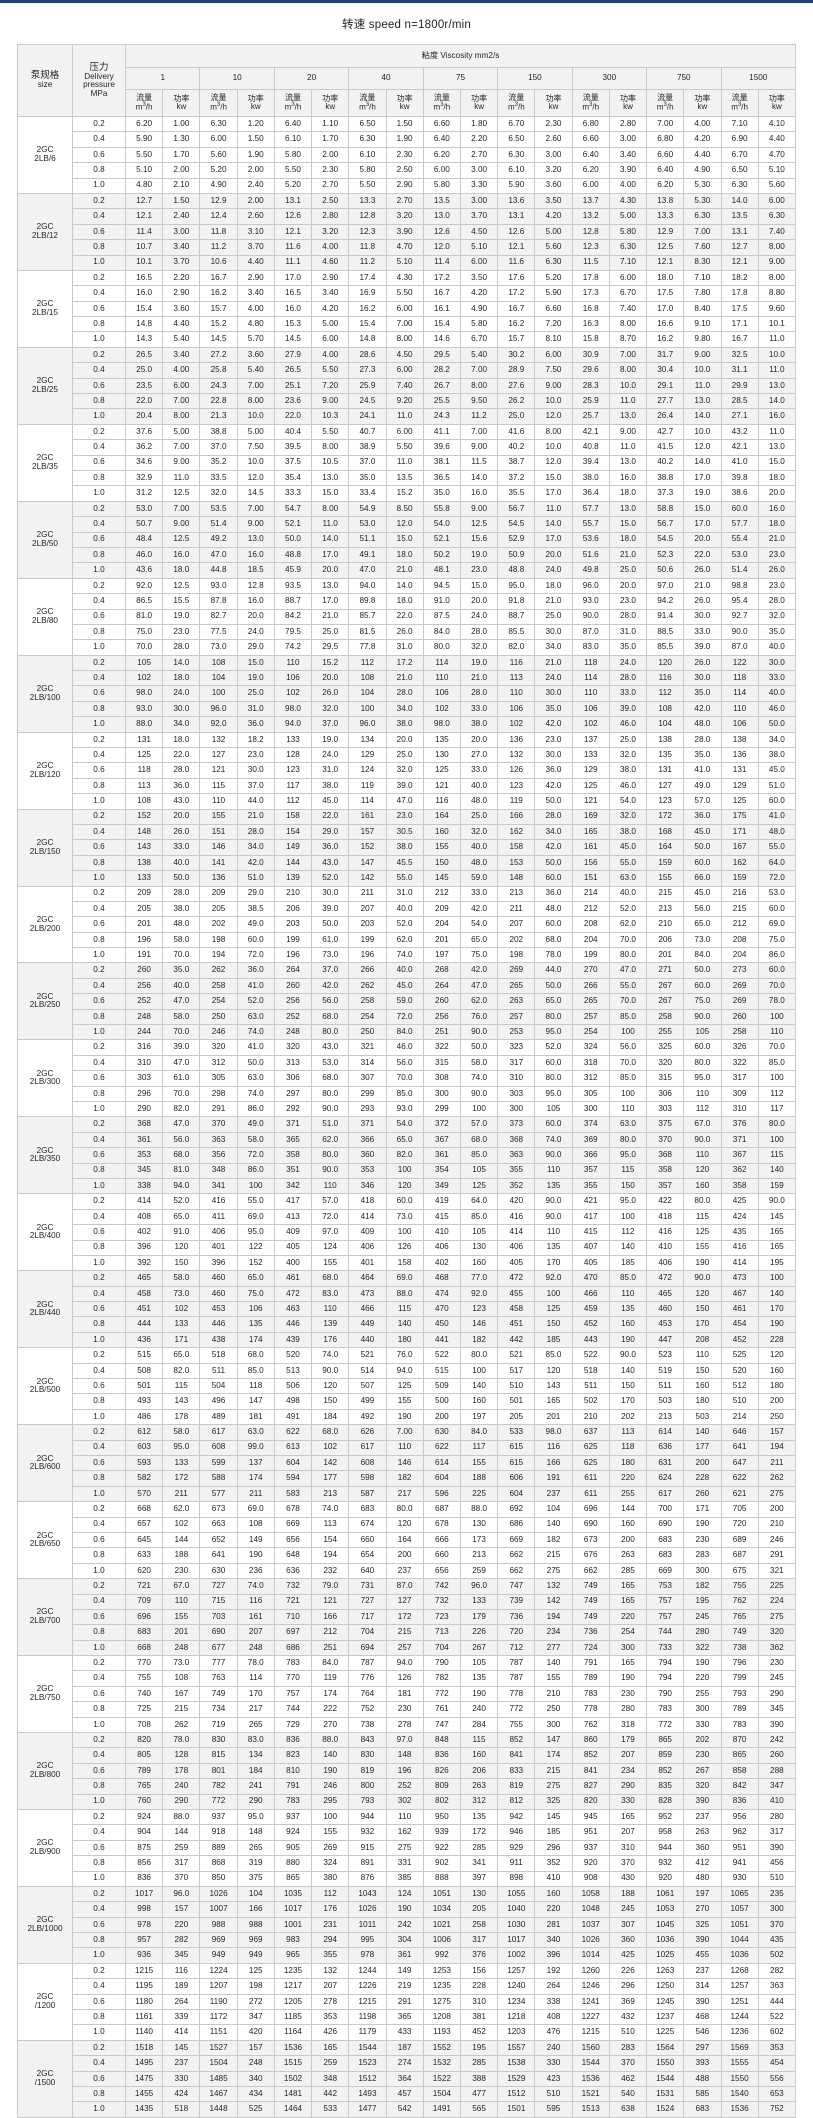  I want to click on power-cell: 68.0, so click(553, 940).